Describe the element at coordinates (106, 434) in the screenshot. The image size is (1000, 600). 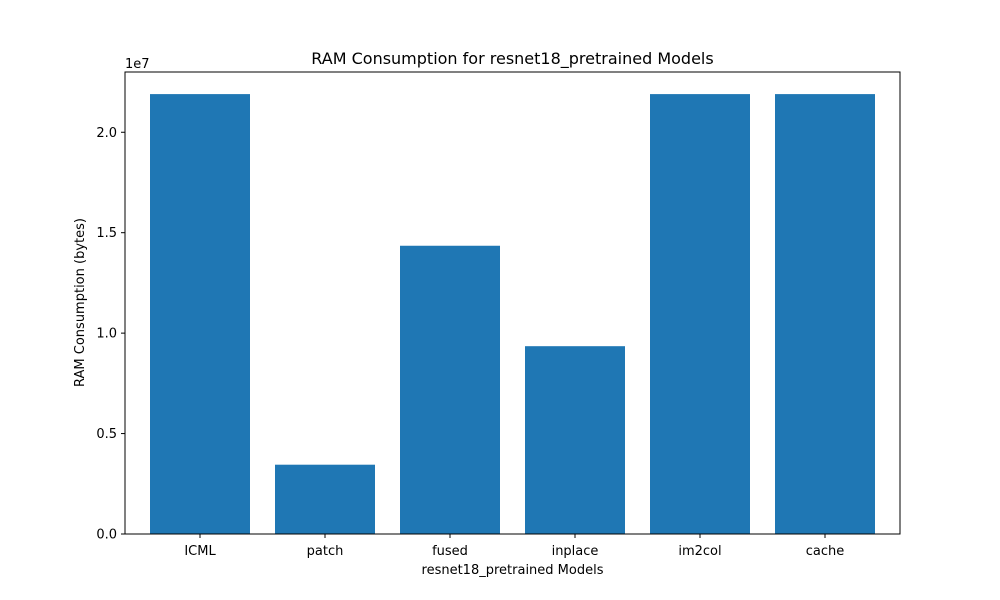
I see `y-tick-label: 0.5` at that location.